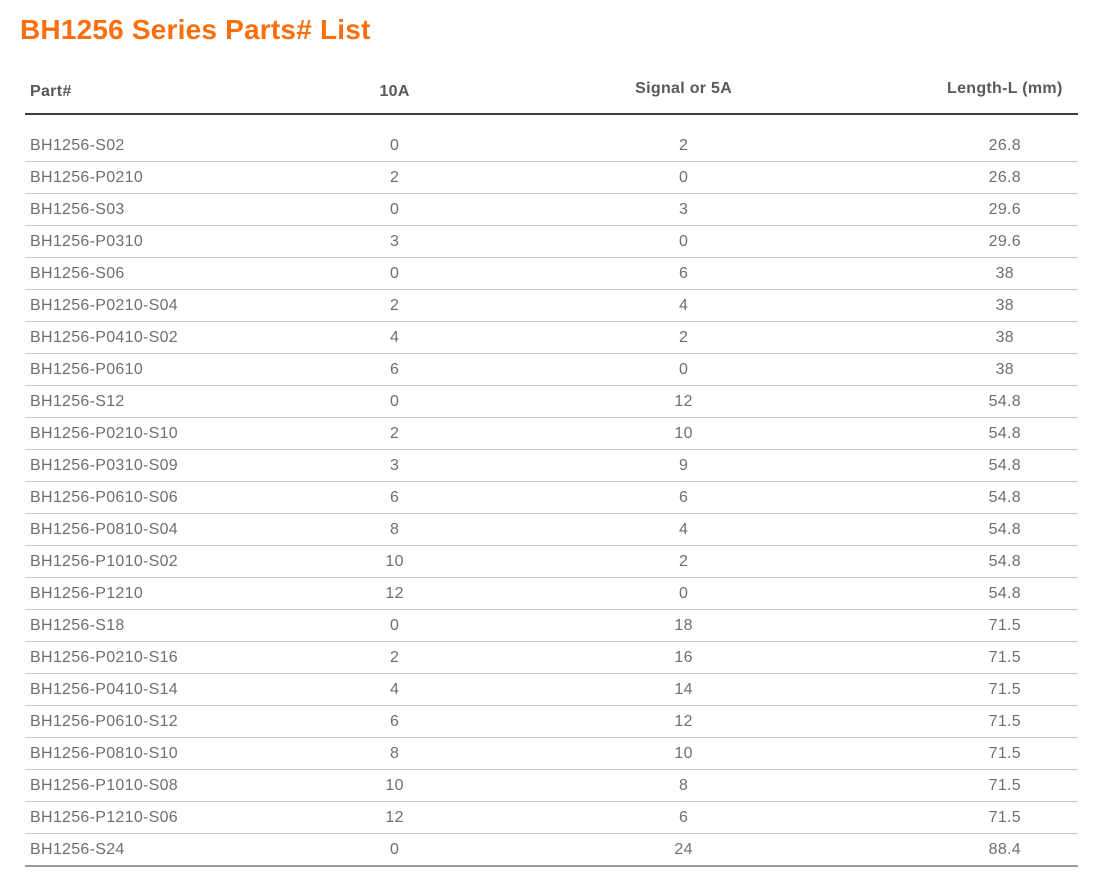  Describe the element at coordinates (189, 209) in the screenshot. I see `table-cell: BH1256-S03` at that location.